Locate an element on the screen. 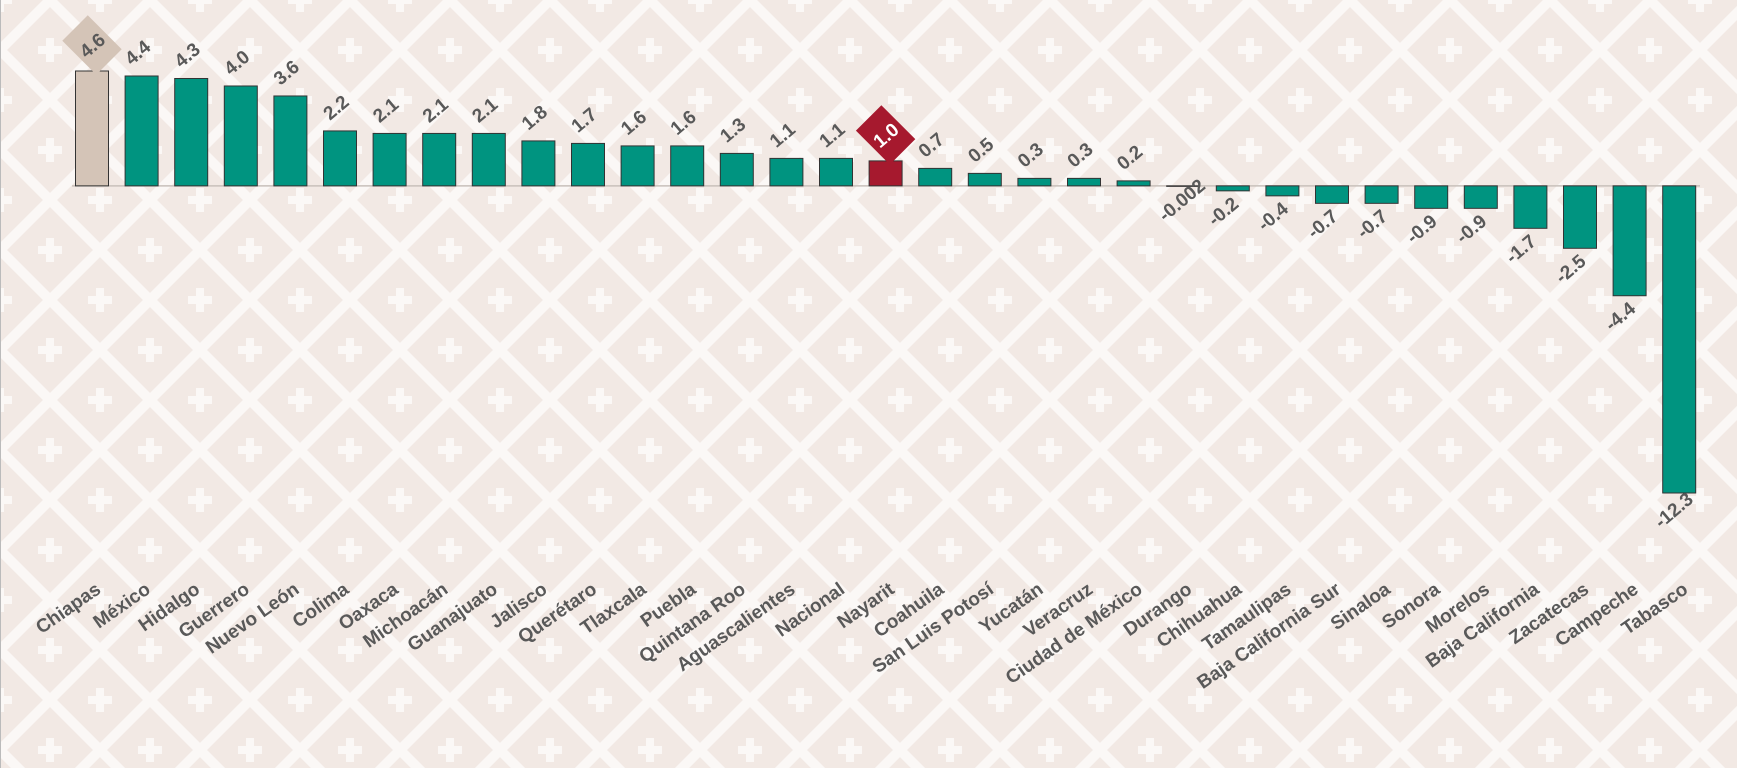 This screenshot has height=768, width=1737. label-badge: 1.0 is located at coordinates (885, 135).